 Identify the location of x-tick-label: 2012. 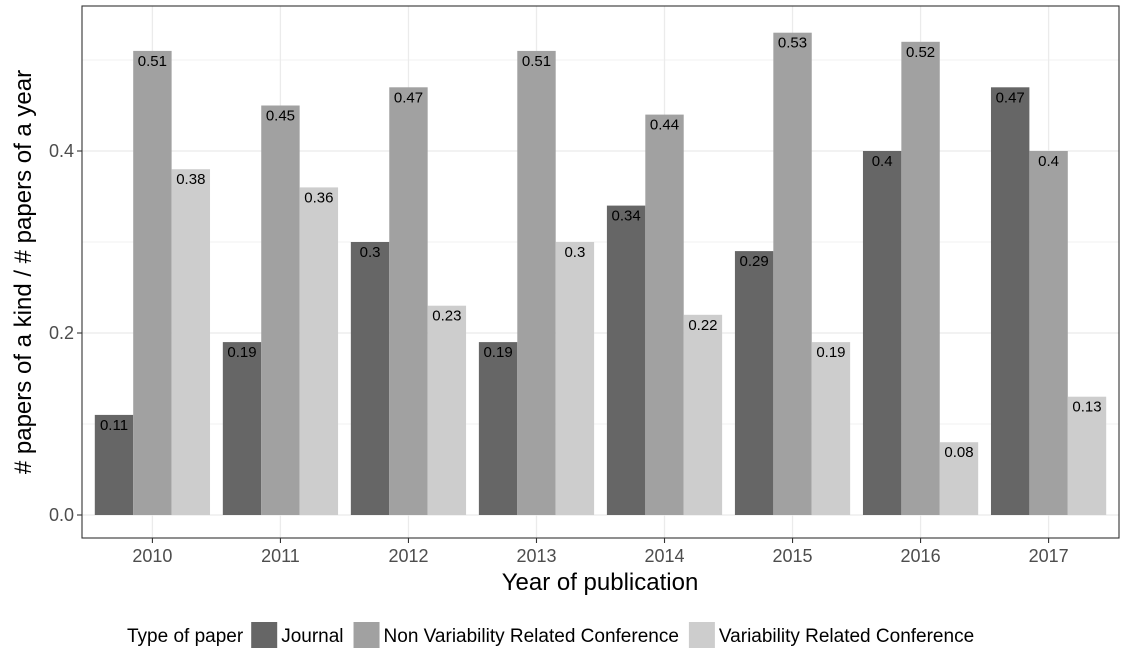
(408, 556).